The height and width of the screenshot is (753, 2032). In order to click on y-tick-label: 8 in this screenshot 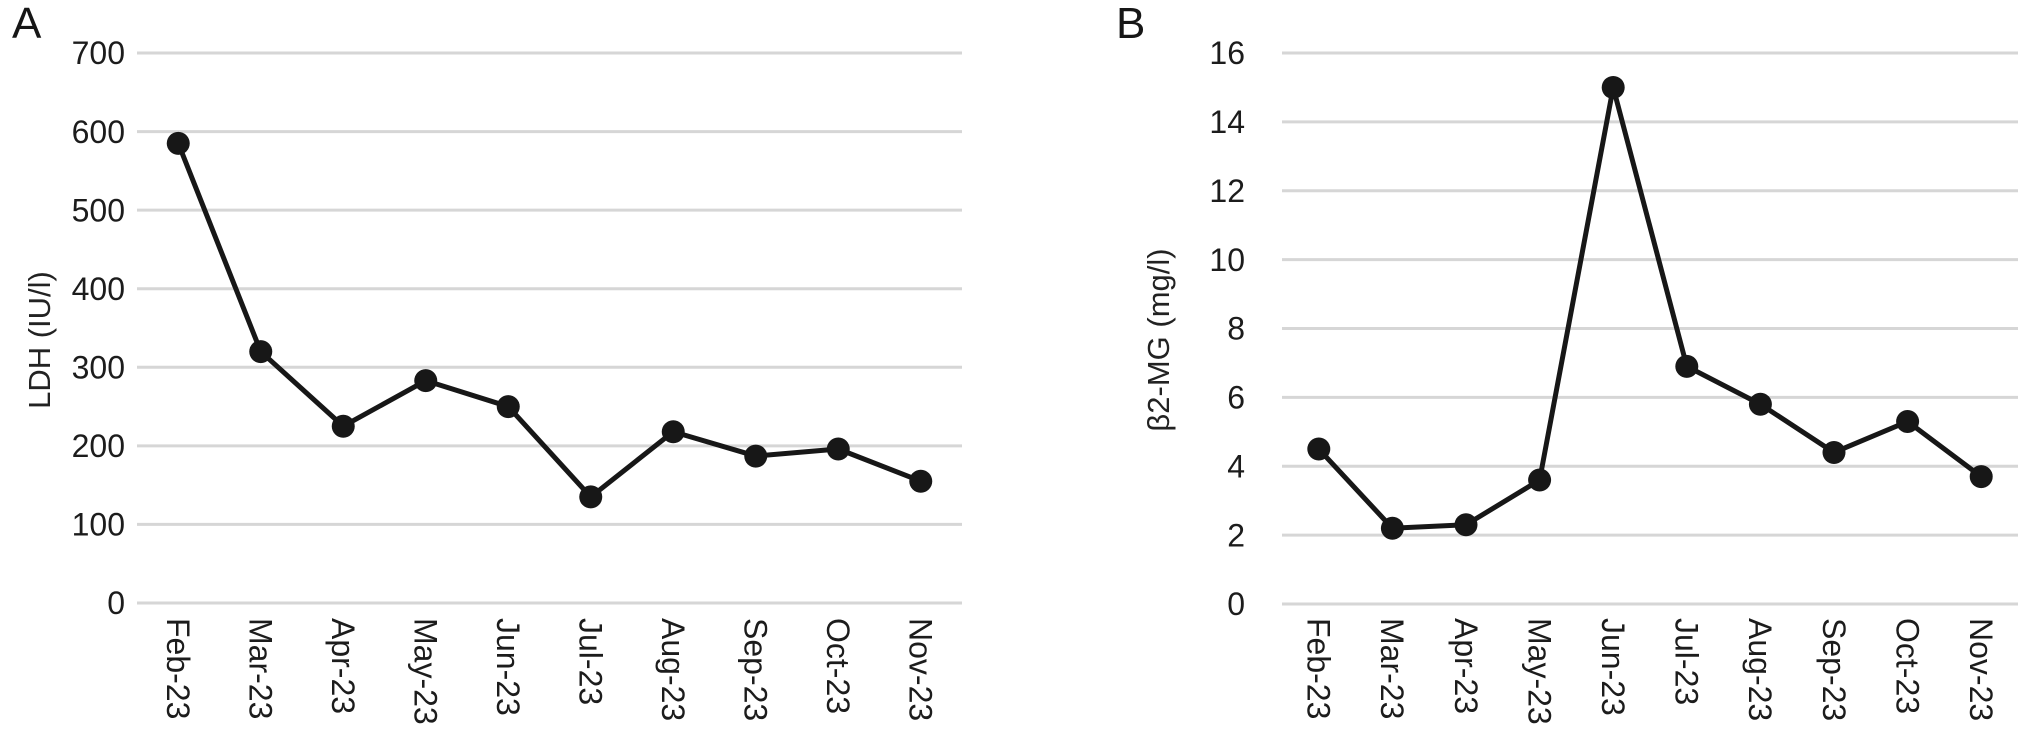, I will do `click(1236, 329)`.